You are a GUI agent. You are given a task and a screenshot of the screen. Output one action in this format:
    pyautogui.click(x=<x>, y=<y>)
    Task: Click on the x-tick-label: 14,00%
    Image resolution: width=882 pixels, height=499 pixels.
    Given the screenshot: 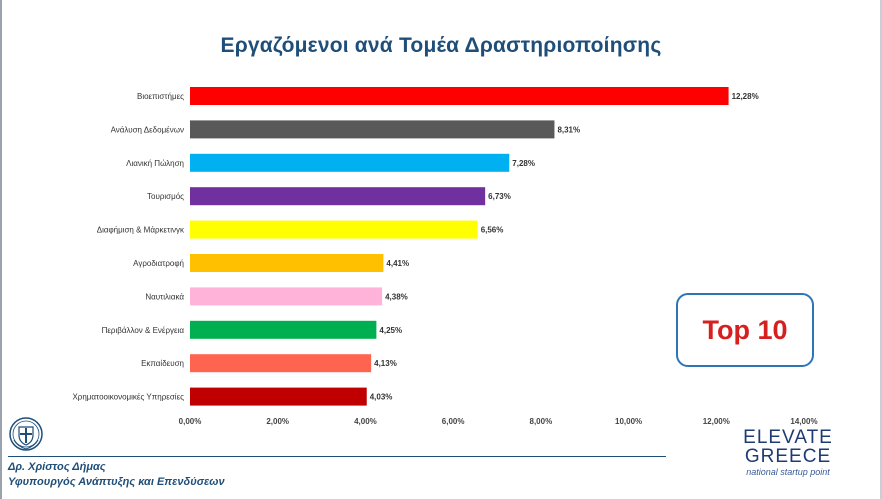 What is the action you would take?
    pyautogui.click(x=803, y=421)
    